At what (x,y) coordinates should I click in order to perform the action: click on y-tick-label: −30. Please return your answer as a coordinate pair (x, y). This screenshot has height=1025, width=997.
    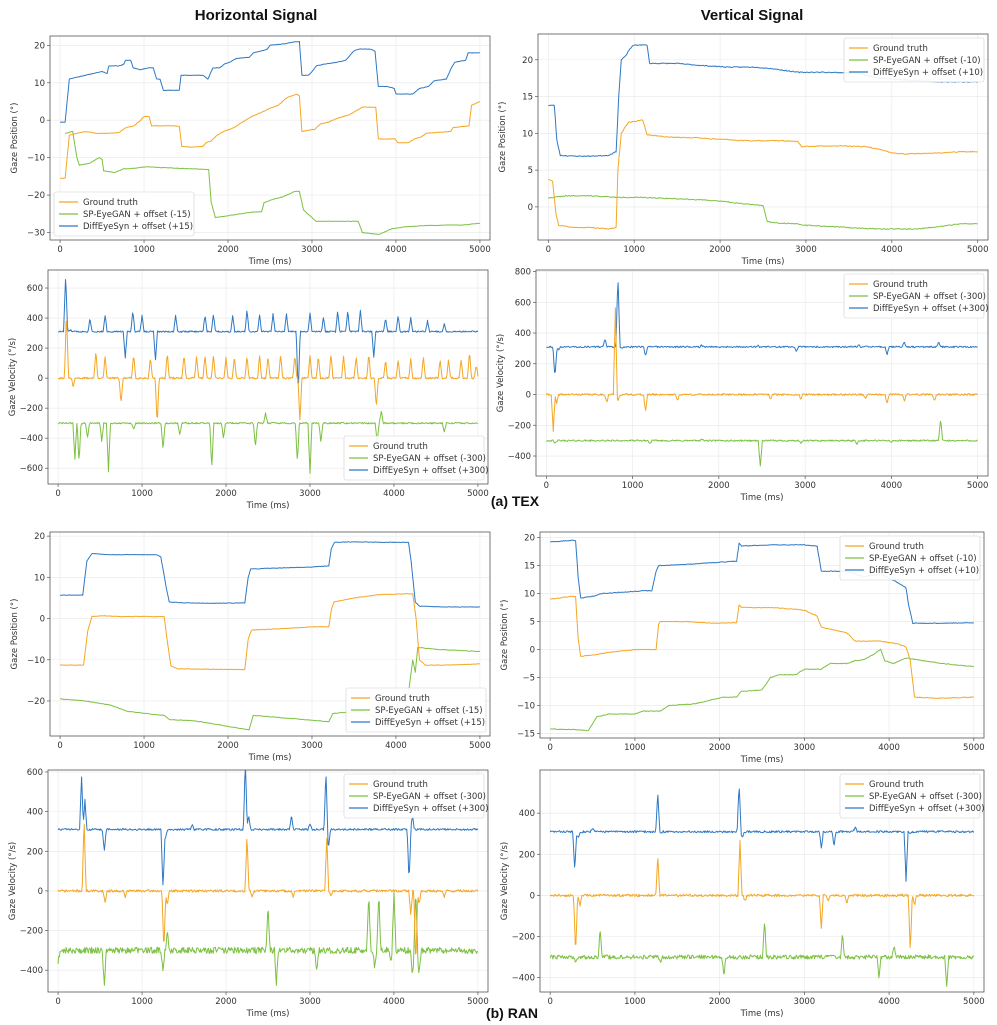
    Looking at the image, I should click on (36, 234).